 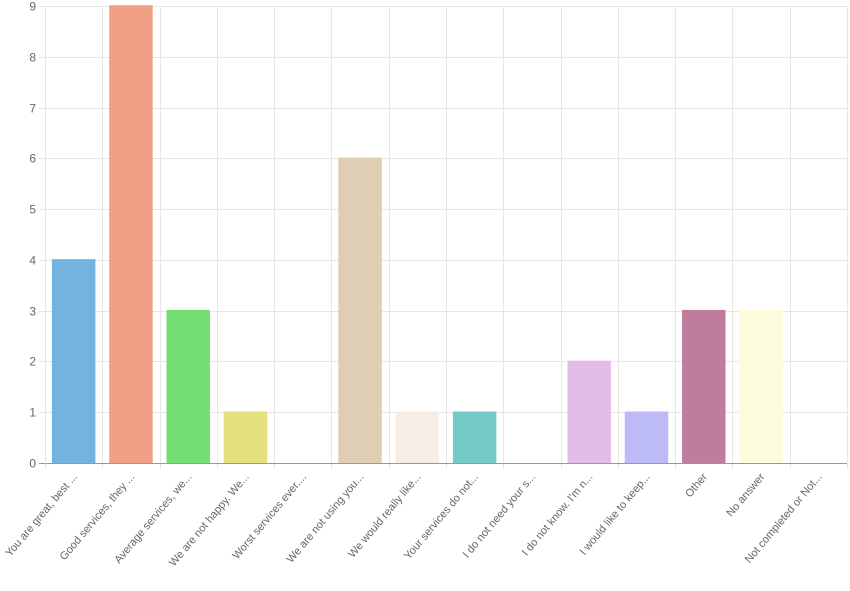 What do you see at coordinates (32, 464) in the screenshot?
I see `y-tick-label: 0` at bounding box center [32, 464].